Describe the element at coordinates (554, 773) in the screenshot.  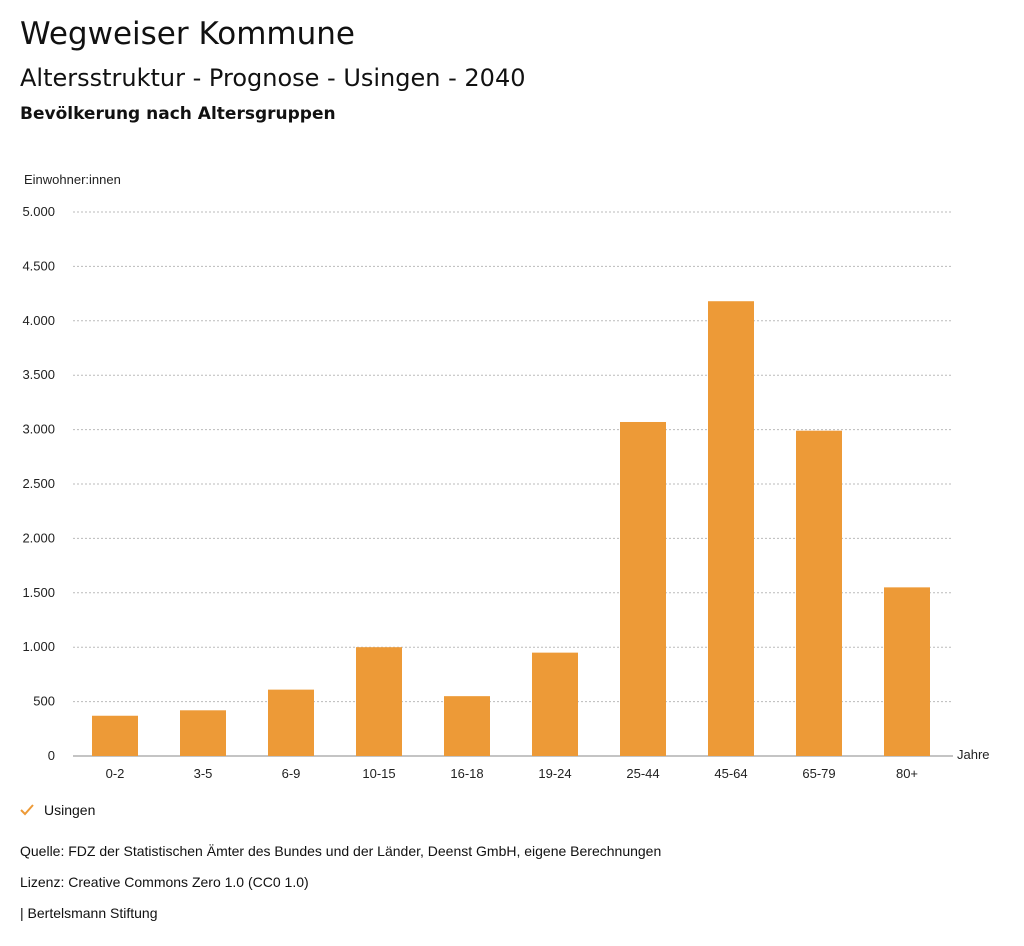
I see `x-tick-label: 19-24` at that location.